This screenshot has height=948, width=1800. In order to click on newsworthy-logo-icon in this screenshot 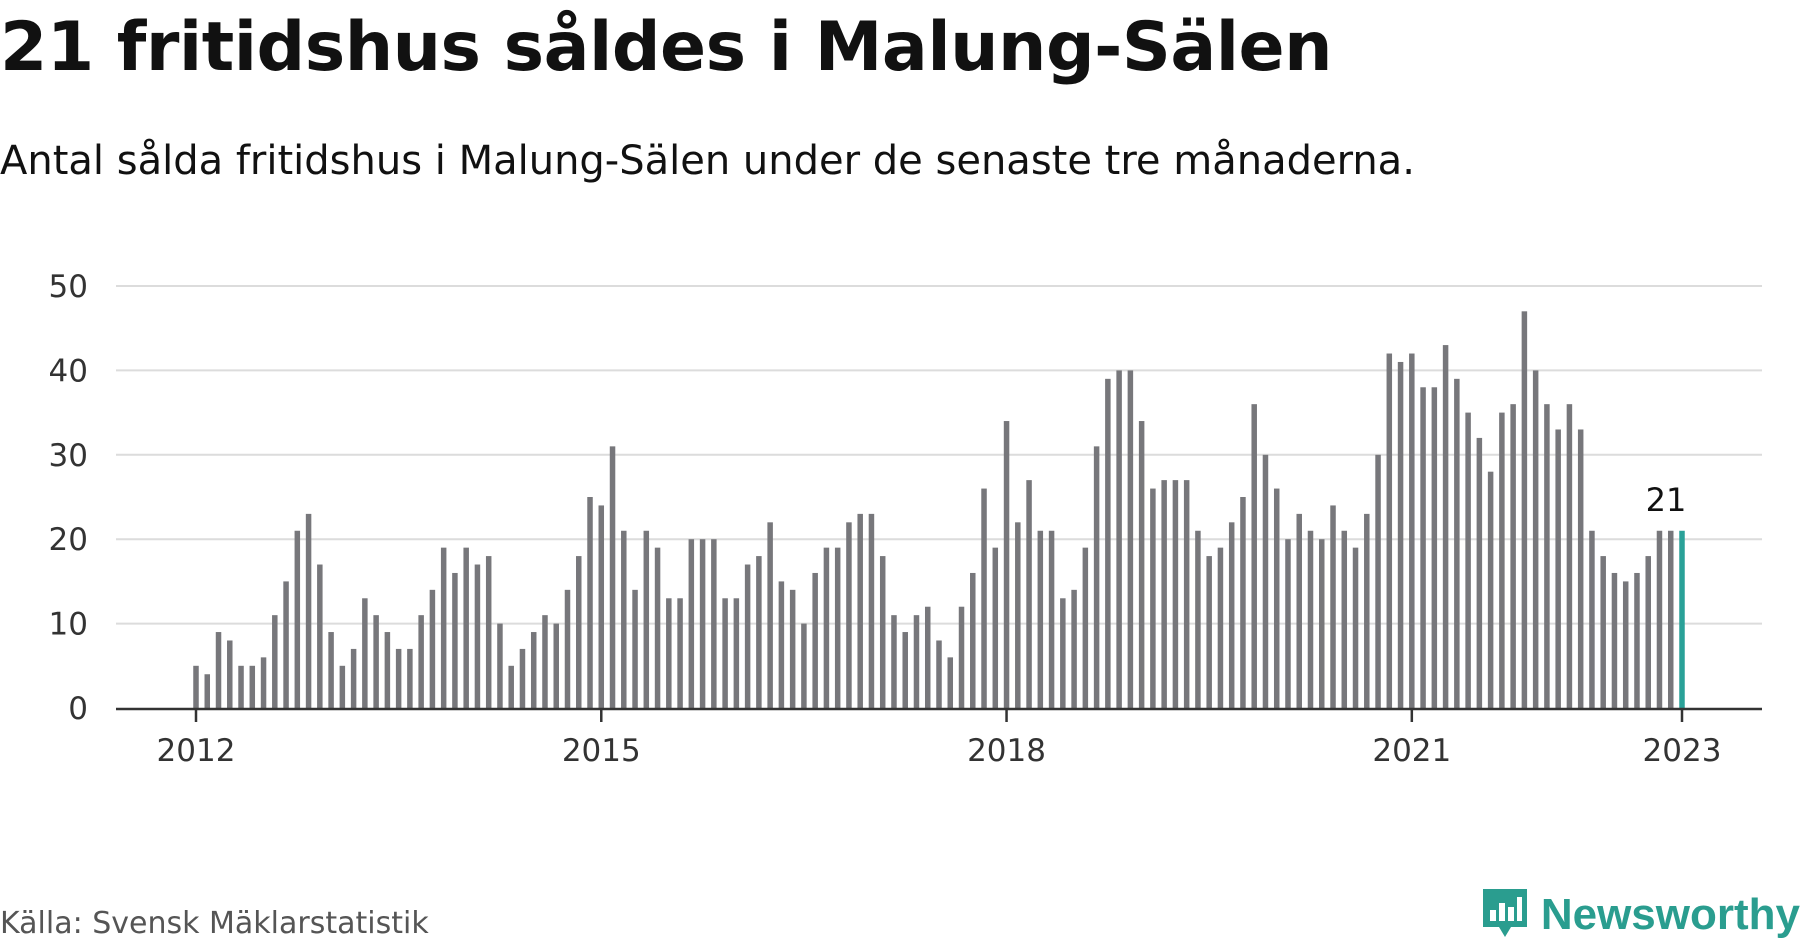, I will do `click(1505, 915)`.